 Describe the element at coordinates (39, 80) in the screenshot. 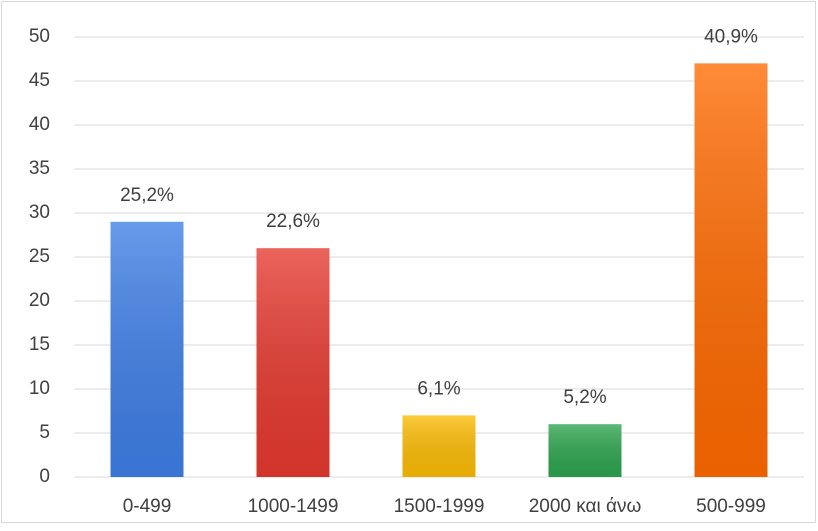

I see `y-tick-label: 45` at that location.